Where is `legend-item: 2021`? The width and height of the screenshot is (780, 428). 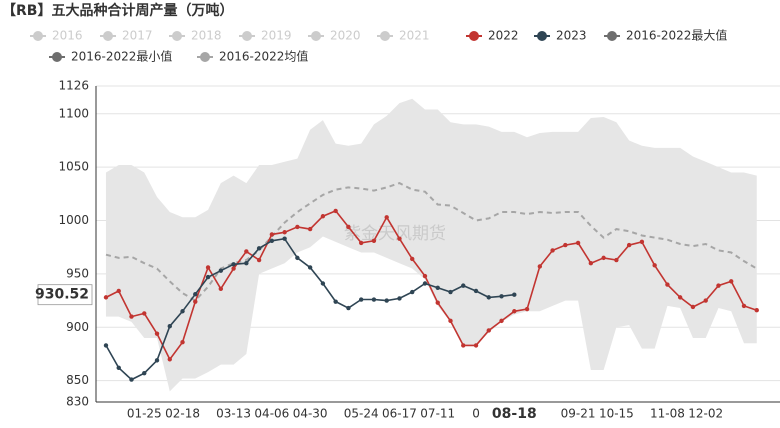
legend-item: 2021 is located at coordinates (403, 36).